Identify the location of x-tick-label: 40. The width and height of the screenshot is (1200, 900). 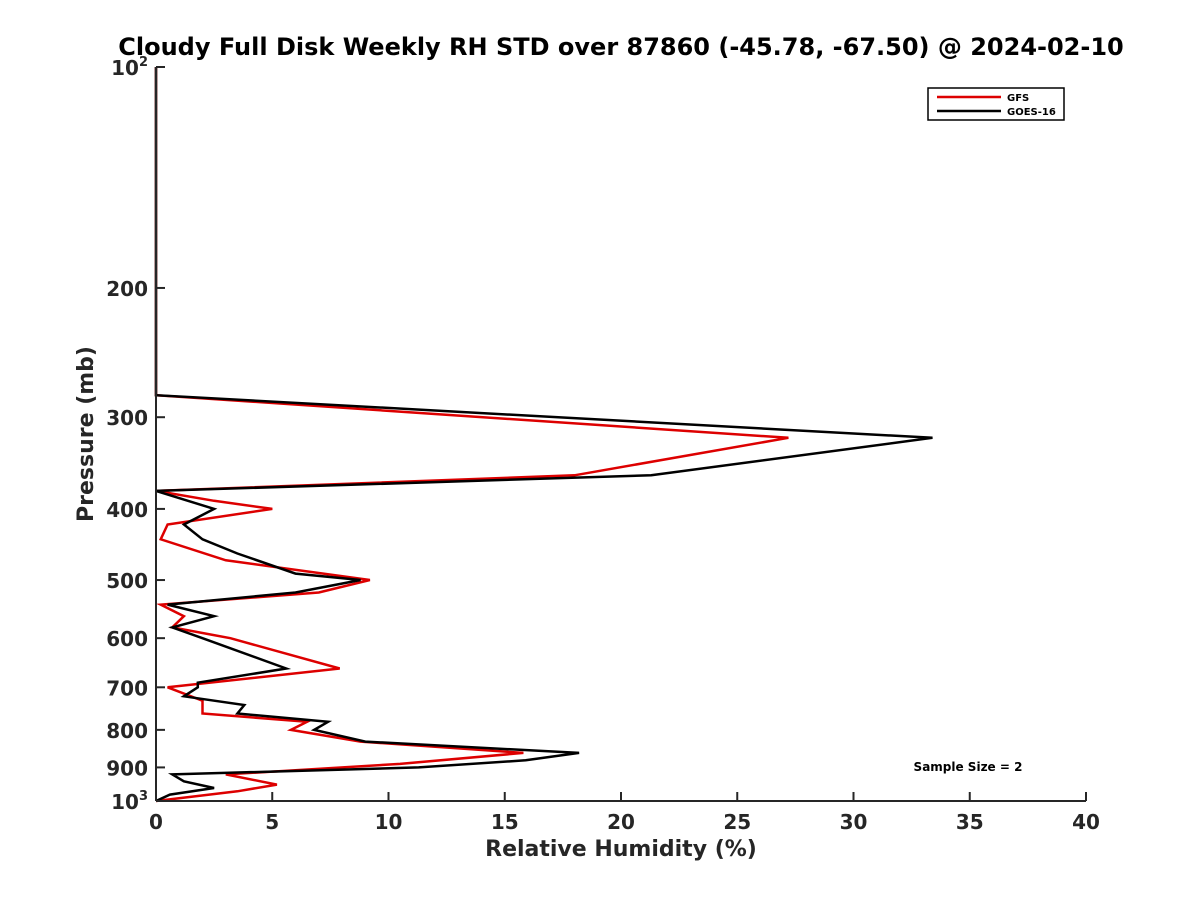
(1086, 822).